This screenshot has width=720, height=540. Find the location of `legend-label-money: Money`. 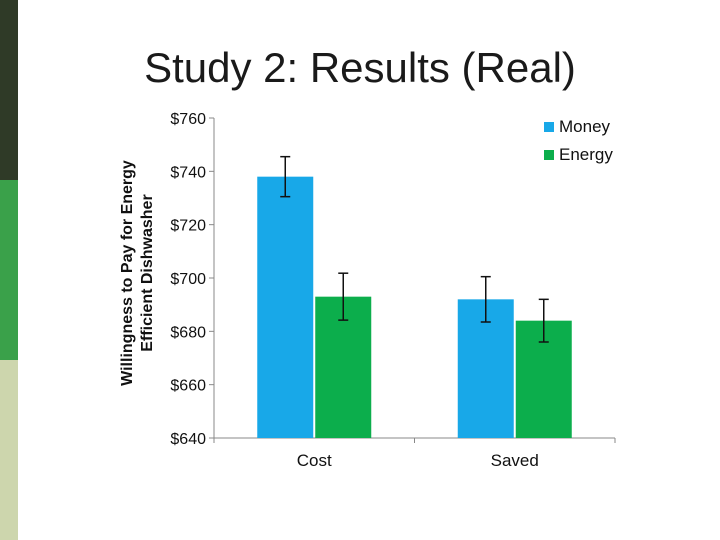

legend-label-money: Money is located at coordinates (585, 126).